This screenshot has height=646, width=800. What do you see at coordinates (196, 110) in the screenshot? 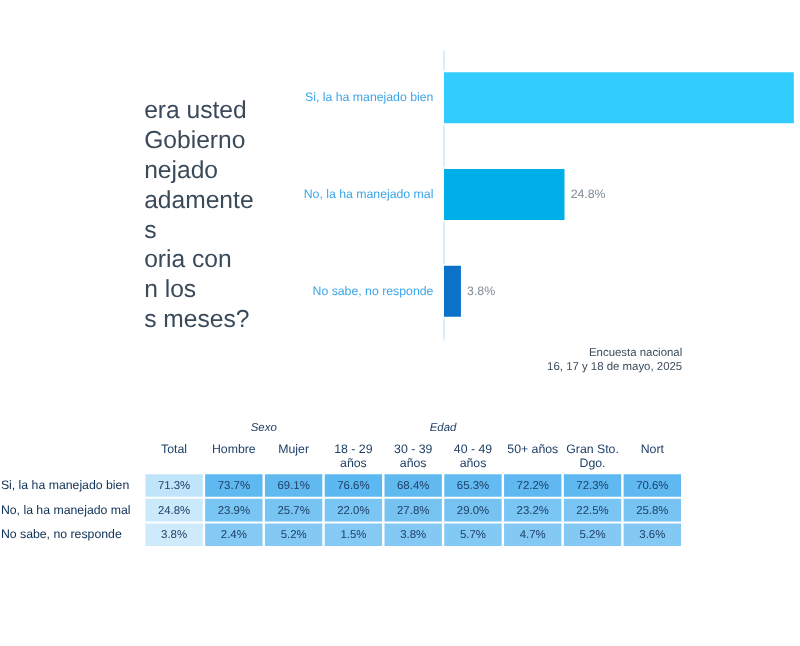
I see `text: era usted` at bounding box center [196, 110].